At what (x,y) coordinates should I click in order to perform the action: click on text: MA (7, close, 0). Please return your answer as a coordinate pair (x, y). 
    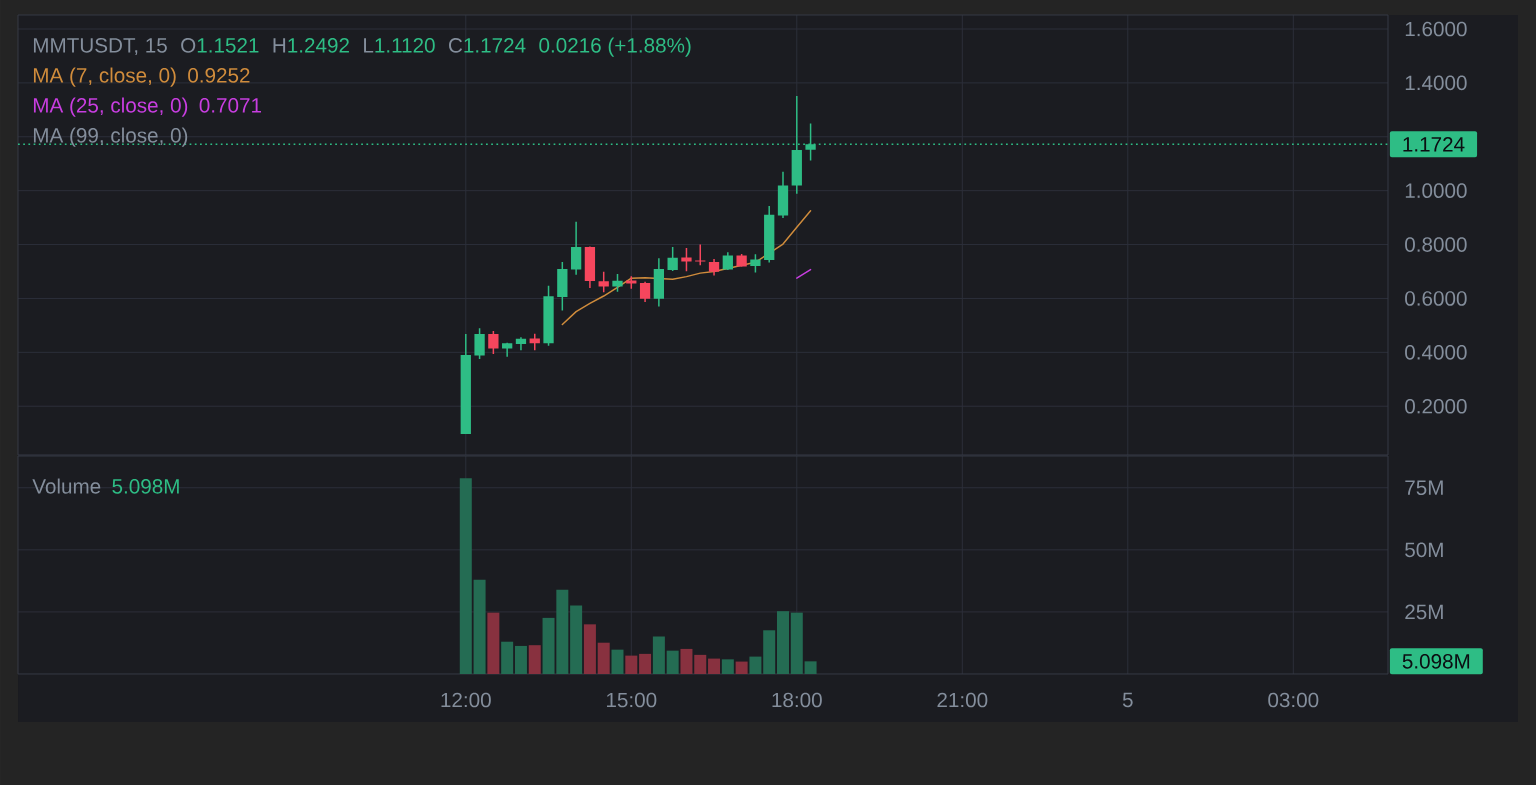
    Looking at the image, I should click on (104, 77).